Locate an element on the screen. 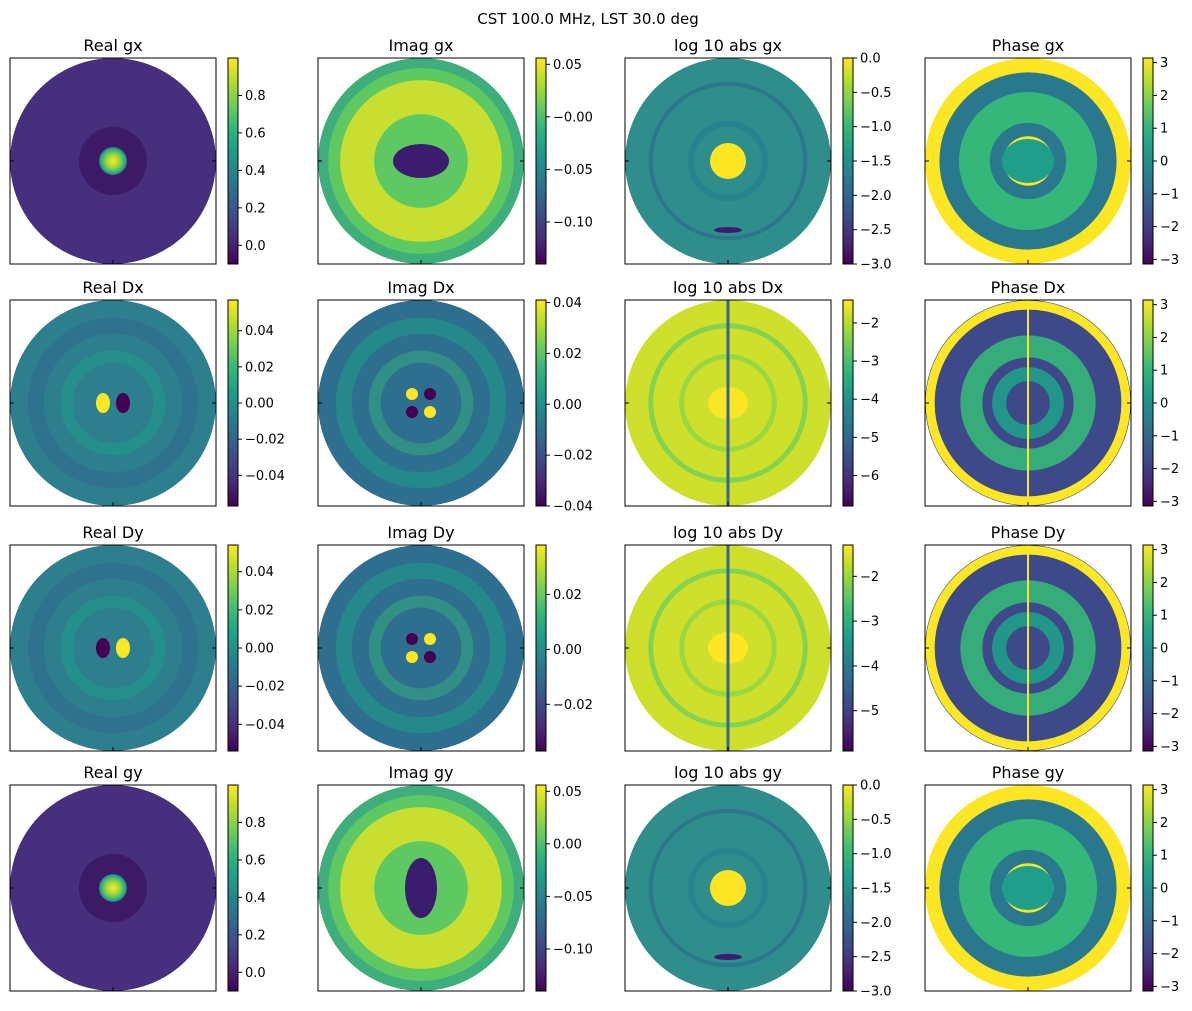  colorbar-tick-label: 0.8 is located at coordinates (255, 96).